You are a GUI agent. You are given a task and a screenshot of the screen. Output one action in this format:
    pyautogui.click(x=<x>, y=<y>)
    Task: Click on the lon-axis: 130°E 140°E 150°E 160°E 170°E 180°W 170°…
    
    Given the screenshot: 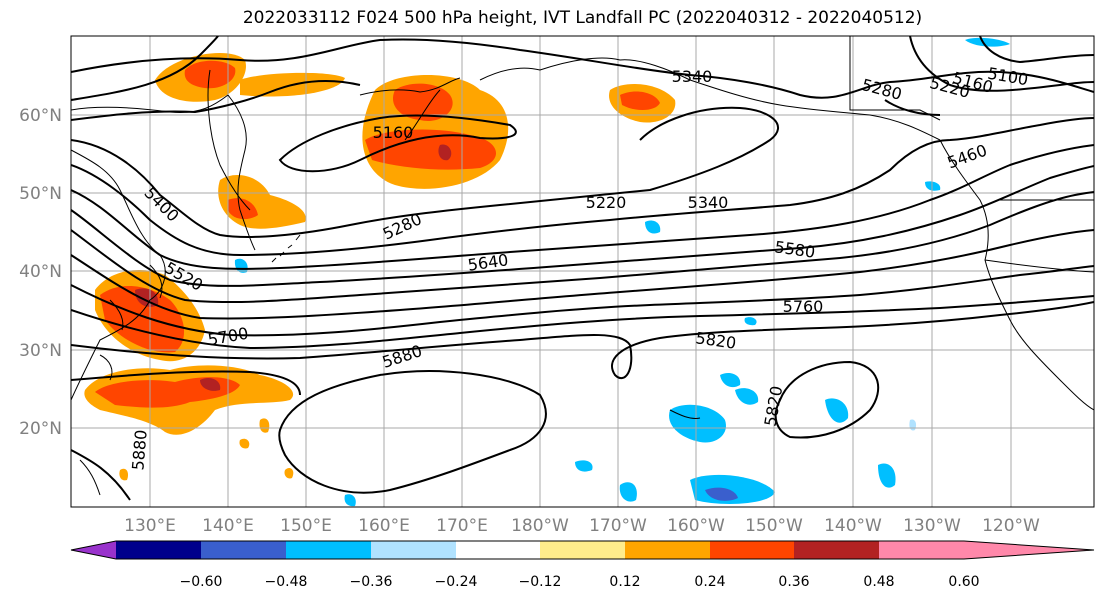 What is the action you would take?
    pyautogui.click(x=582, y=526)
    